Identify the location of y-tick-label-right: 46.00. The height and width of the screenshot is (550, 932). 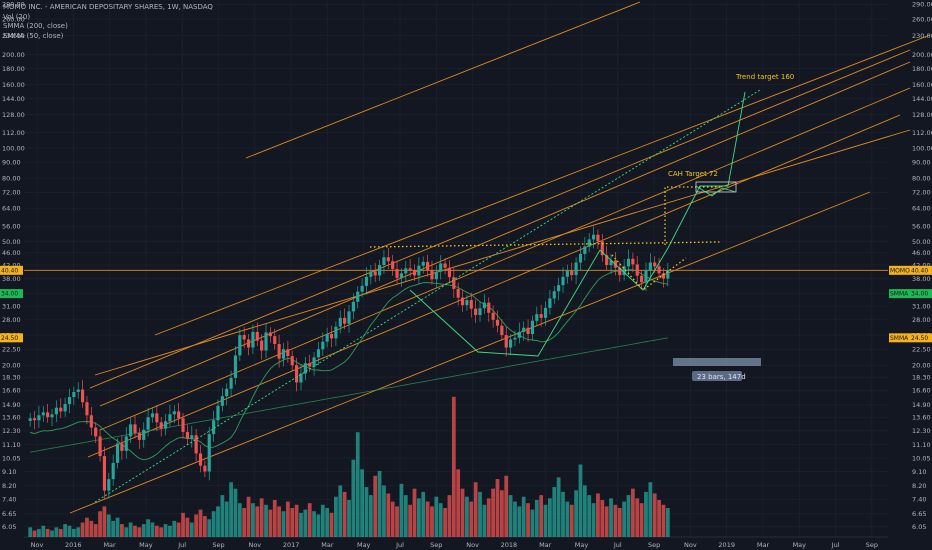
(921, 253).